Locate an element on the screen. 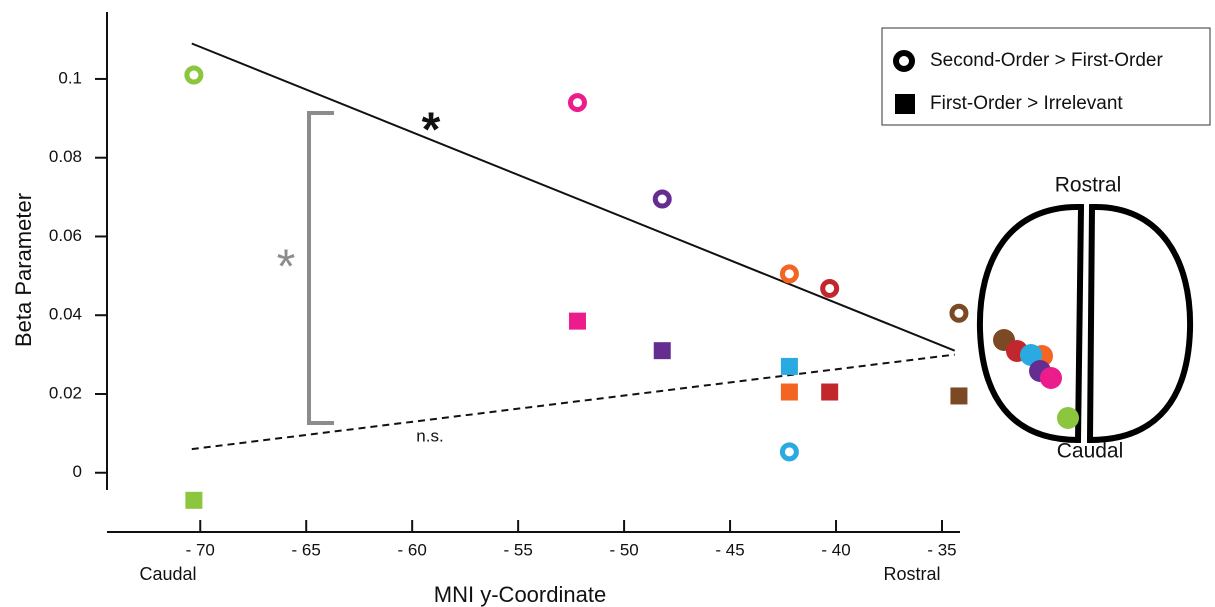 The height and width of the screenshot is (607, 1215). y-tick-label: 0.06 is located at coordinates (65, 235).